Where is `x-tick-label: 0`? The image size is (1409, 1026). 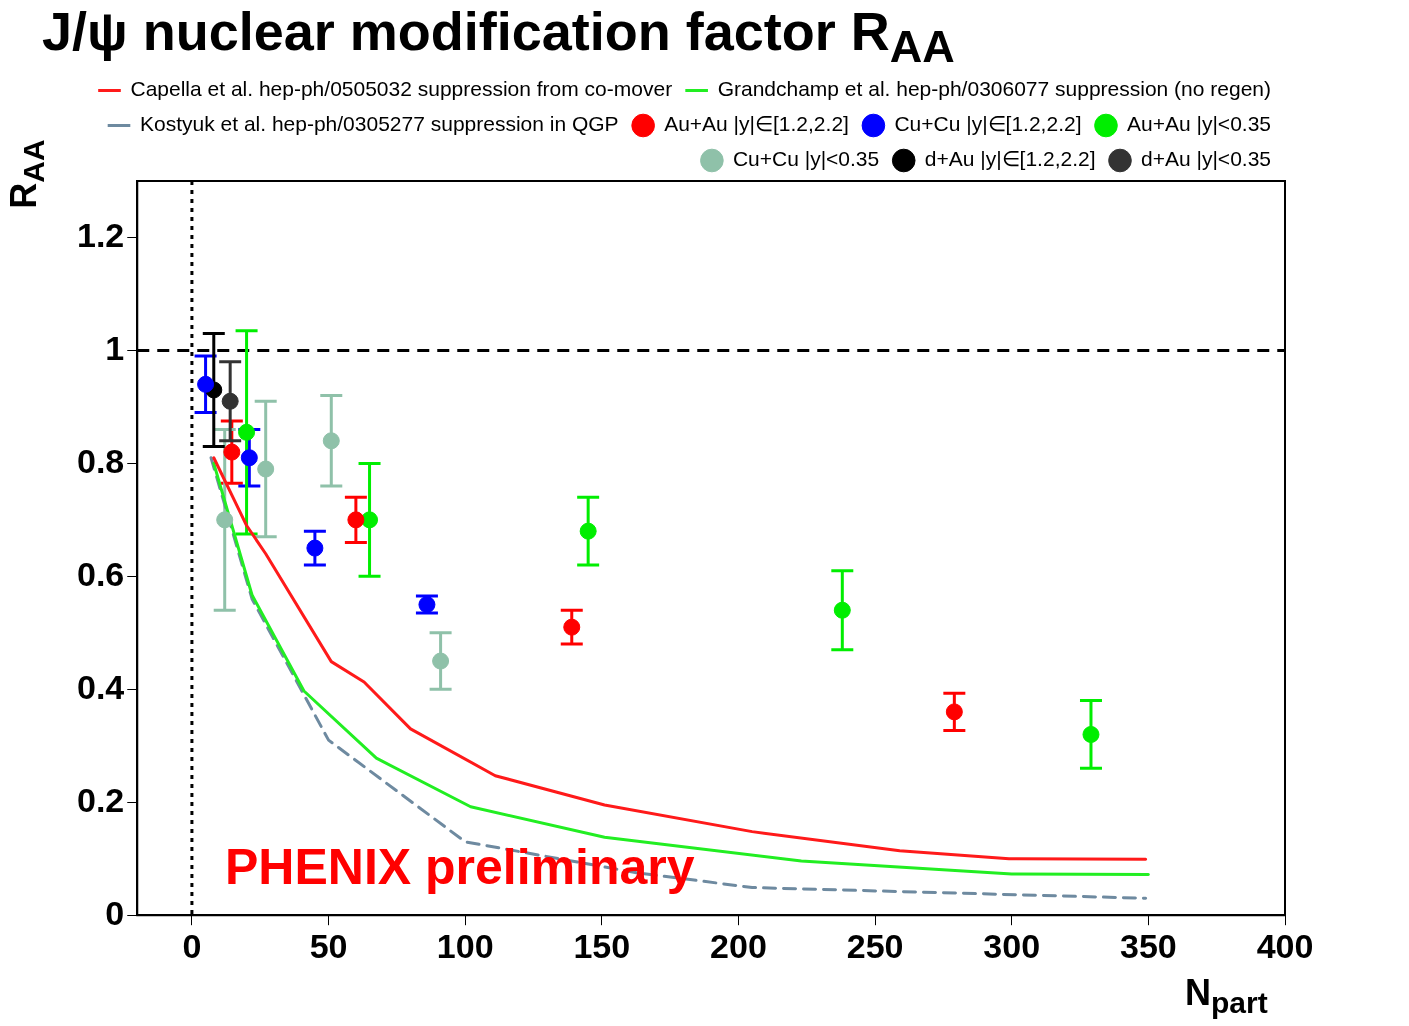
x-tick-label: 0 is located at coordinates (192, 945).